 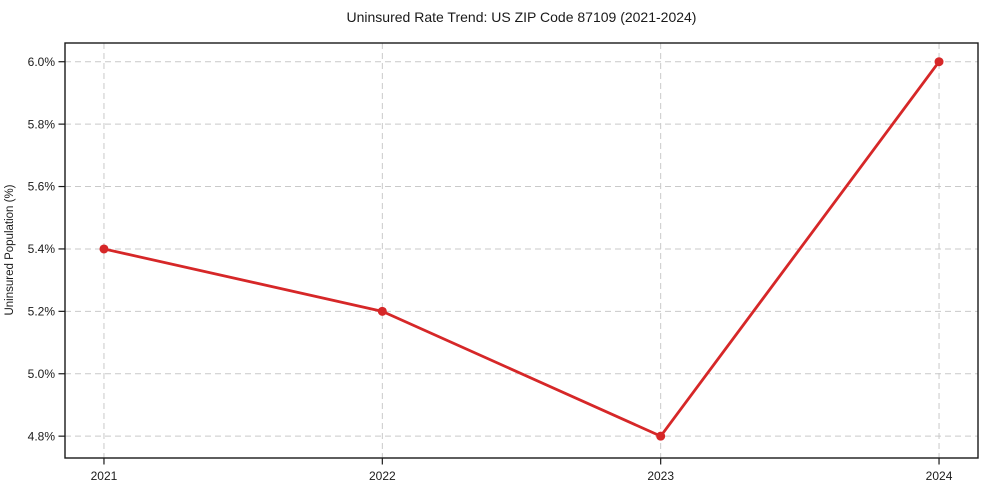 What do you see at coordinates (660, 476) in the screenshot?
I see `x-tick-label: 2023` at bounding box center [660, 476].